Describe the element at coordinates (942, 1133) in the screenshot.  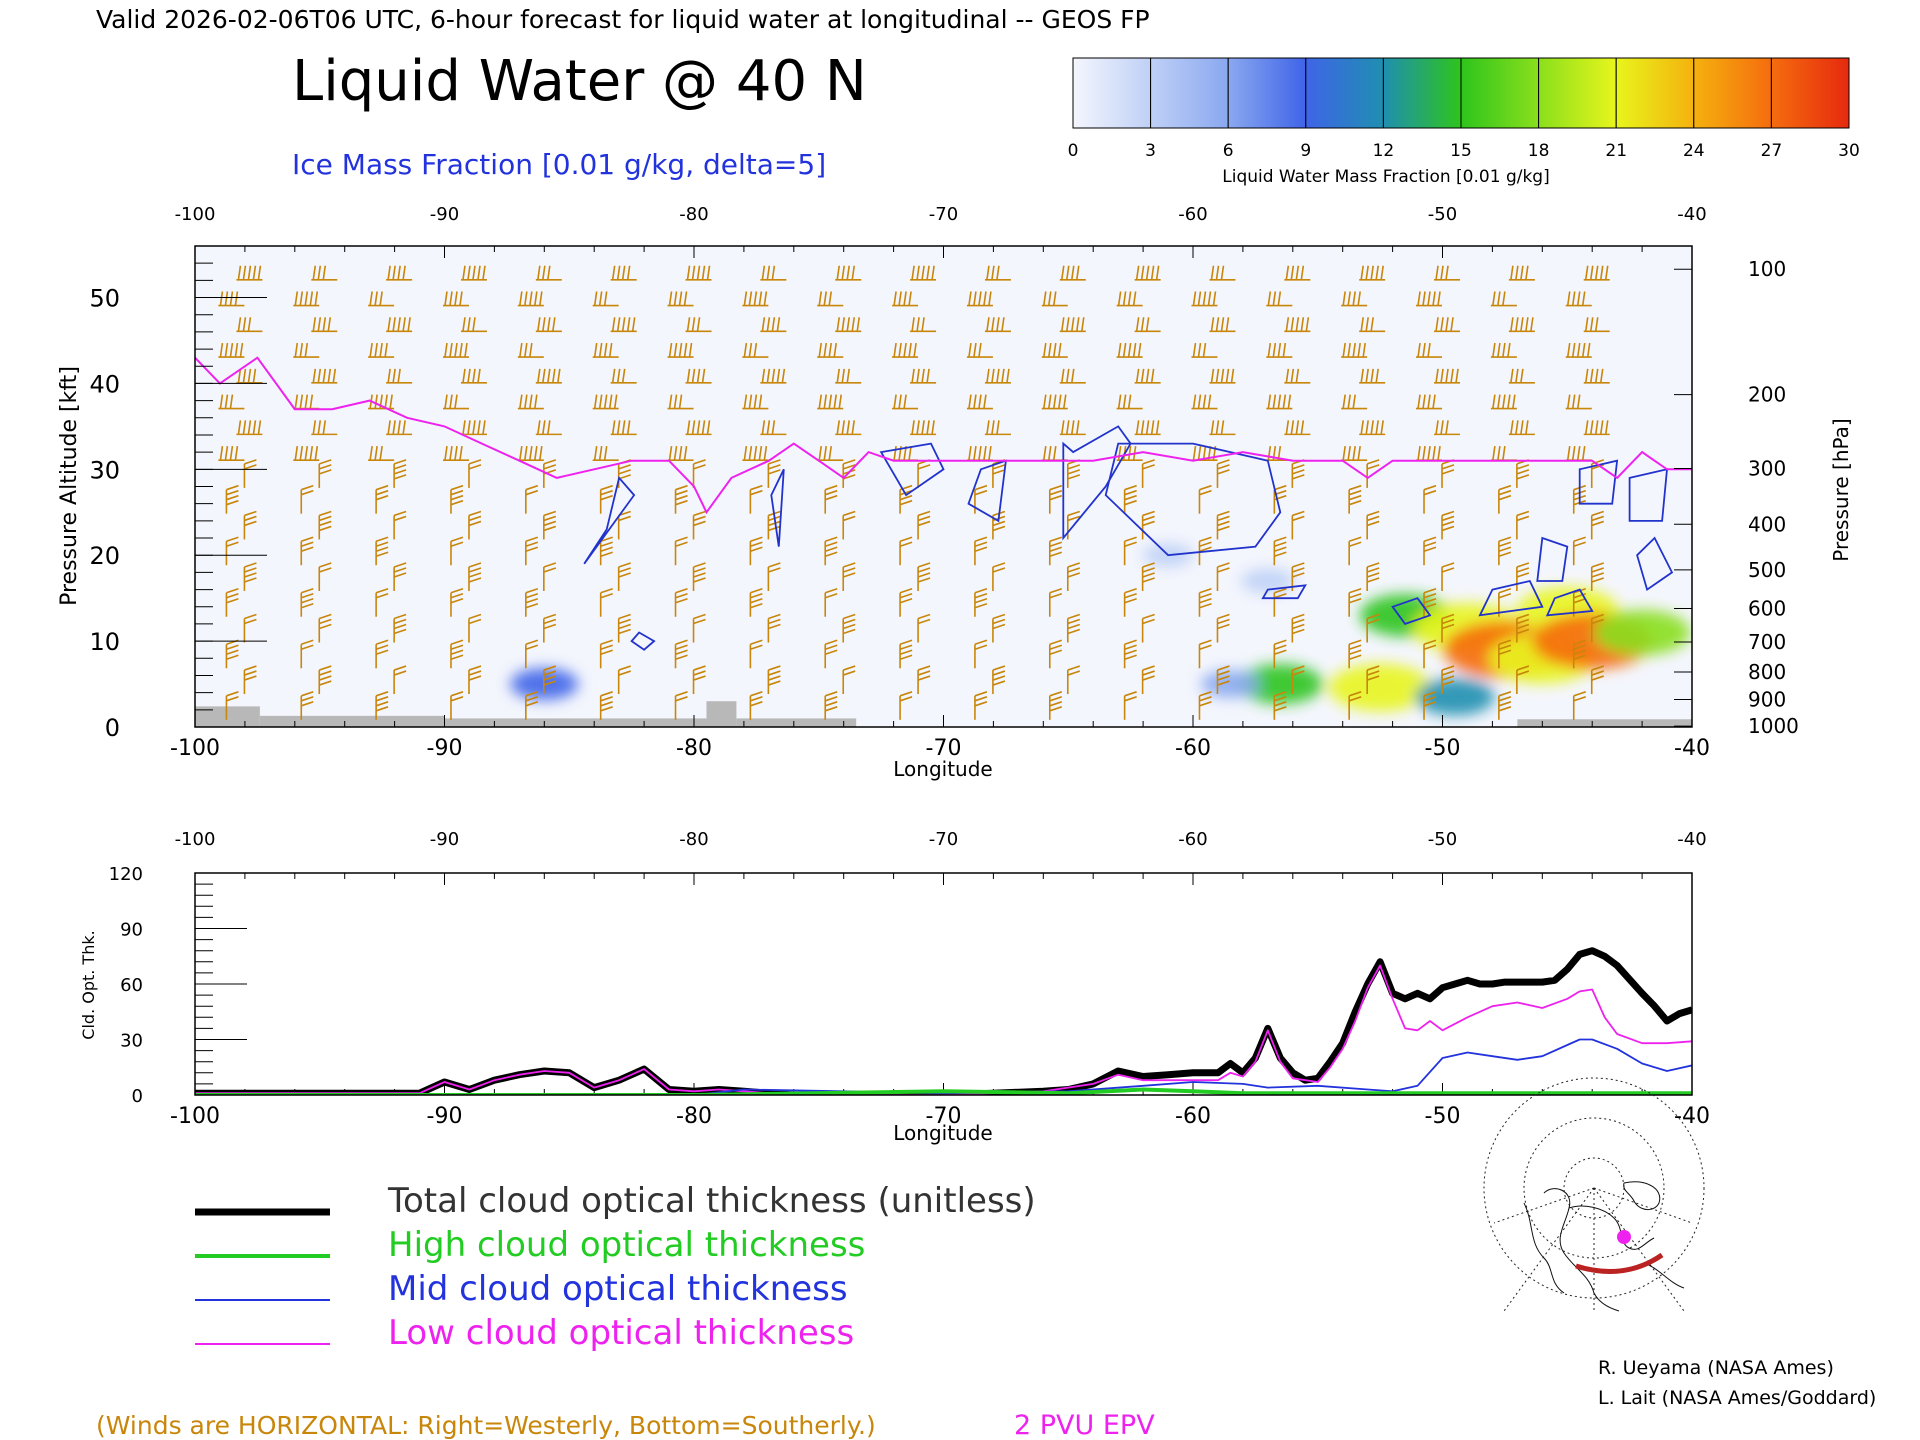
I see `optical-xlabel: Longitude` at that location.